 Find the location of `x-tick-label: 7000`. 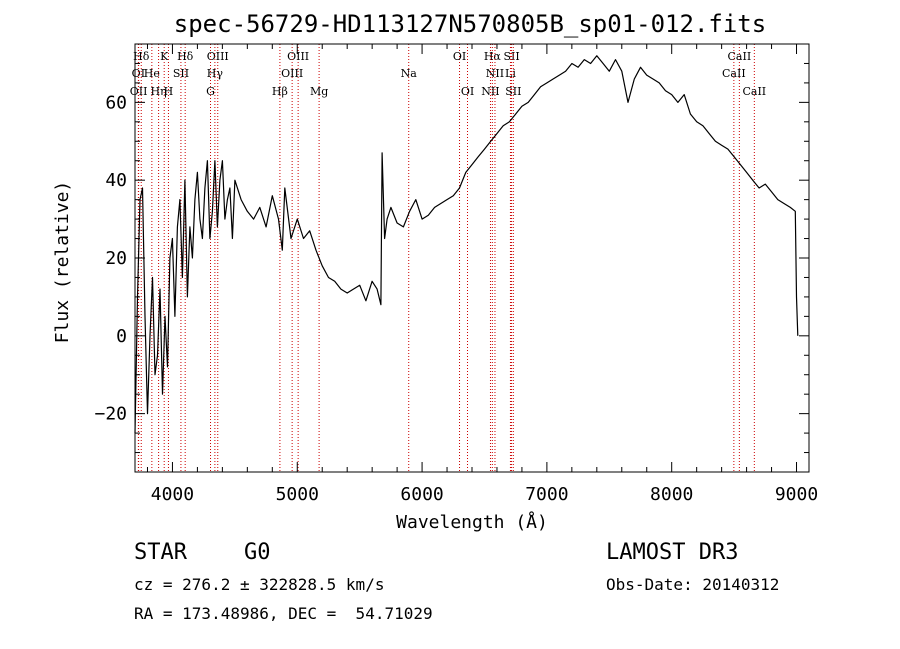

x-tick-label: 7000 is located at coordinates (546, 494).